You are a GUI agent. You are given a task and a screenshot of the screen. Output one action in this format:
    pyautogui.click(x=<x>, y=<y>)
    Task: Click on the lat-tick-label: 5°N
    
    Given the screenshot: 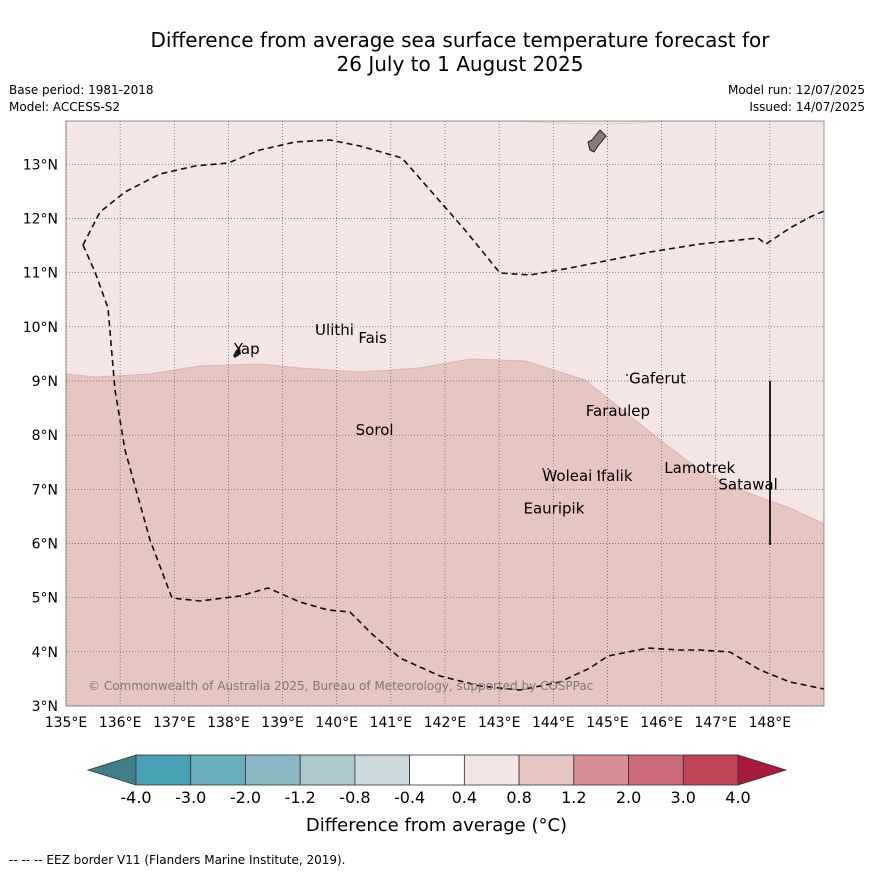 What is the action you would take?
    pyautogui.click(x=45, y=599)
    